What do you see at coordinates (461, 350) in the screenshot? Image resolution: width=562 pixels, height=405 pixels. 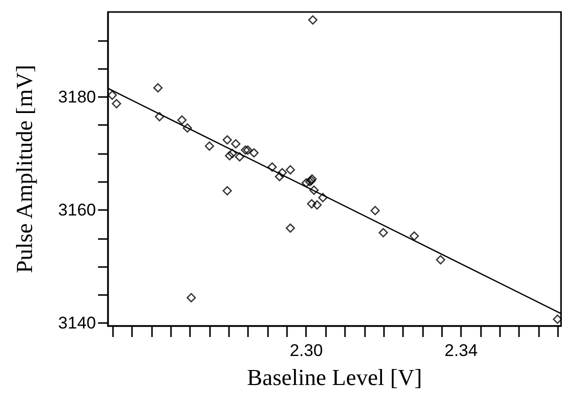 I see `x-tick-label: 2.34` at bounding box center [461, 350].